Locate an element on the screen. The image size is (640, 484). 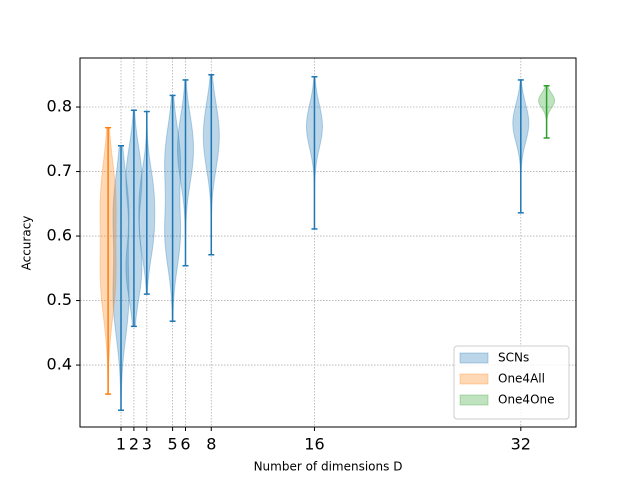
legend-label: One4All is located at coordinates (521, 379).